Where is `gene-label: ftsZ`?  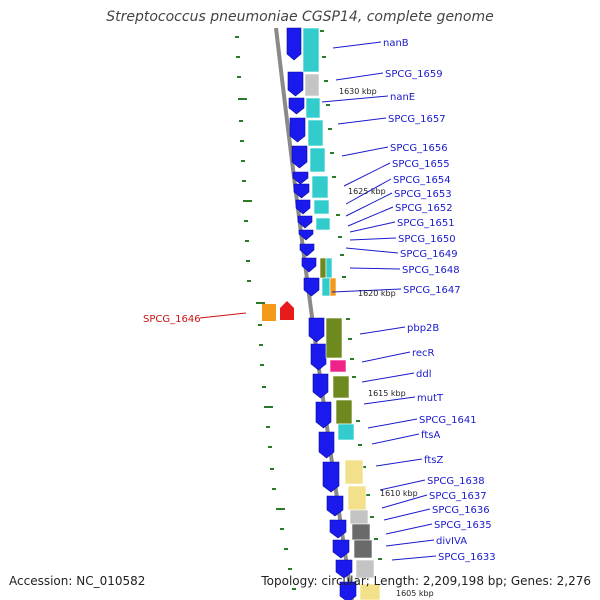 gene-label: ftsZ is located at coordinates (433, 460).